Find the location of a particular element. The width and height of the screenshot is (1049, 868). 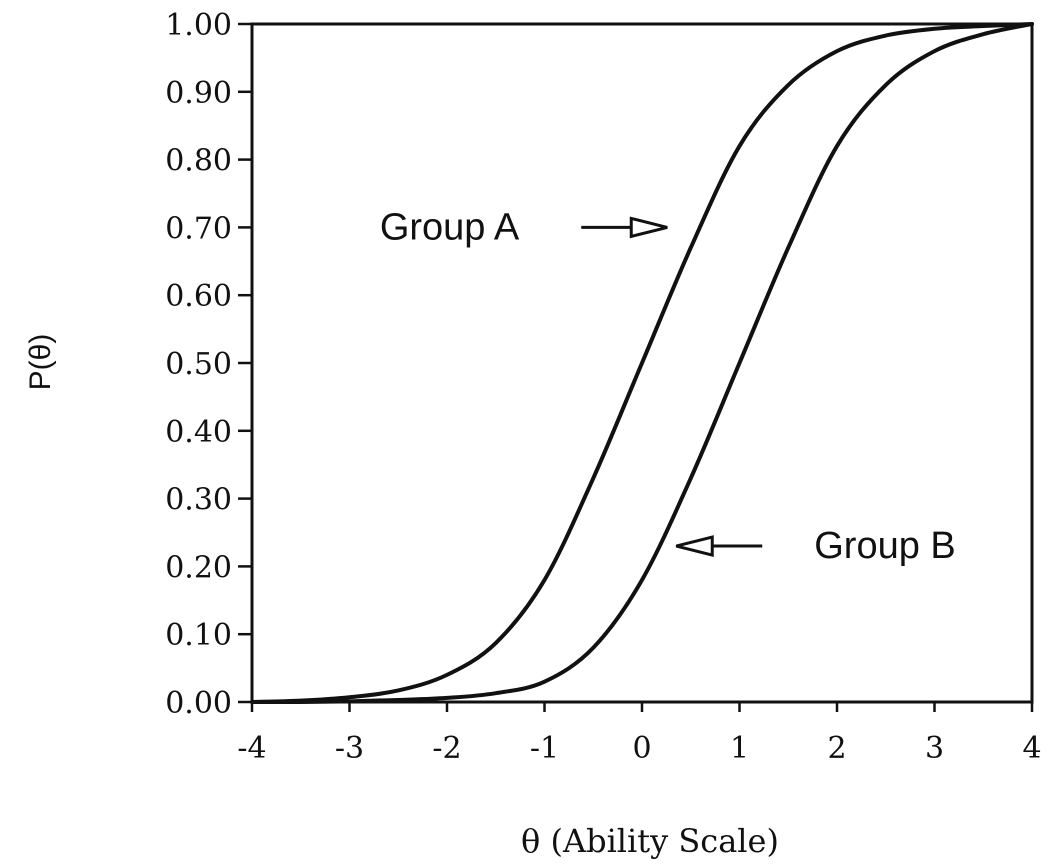

y-tick-label: 0.90 is located at coordinates (198, 93).